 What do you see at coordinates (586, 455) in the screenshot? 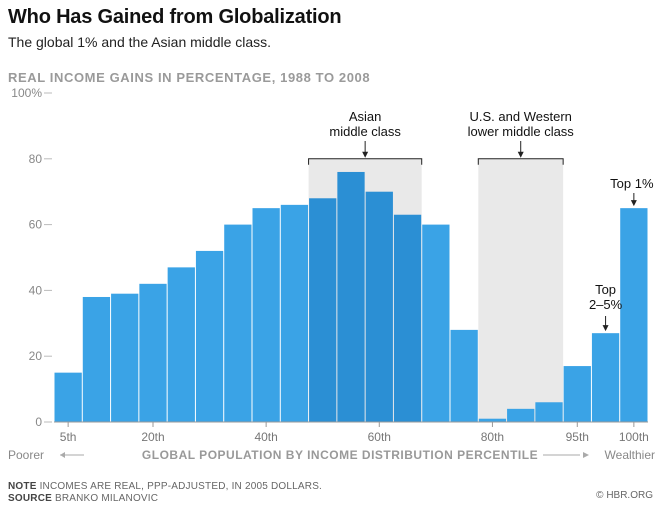
I see `right-arrow-head` at bounding box center [586, 455].